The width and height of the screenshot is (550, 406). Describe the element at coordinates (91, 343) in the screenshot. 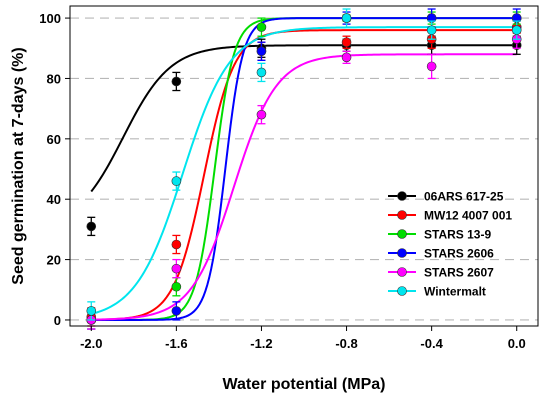

I see `x-tick-label: -2.0` at that location.